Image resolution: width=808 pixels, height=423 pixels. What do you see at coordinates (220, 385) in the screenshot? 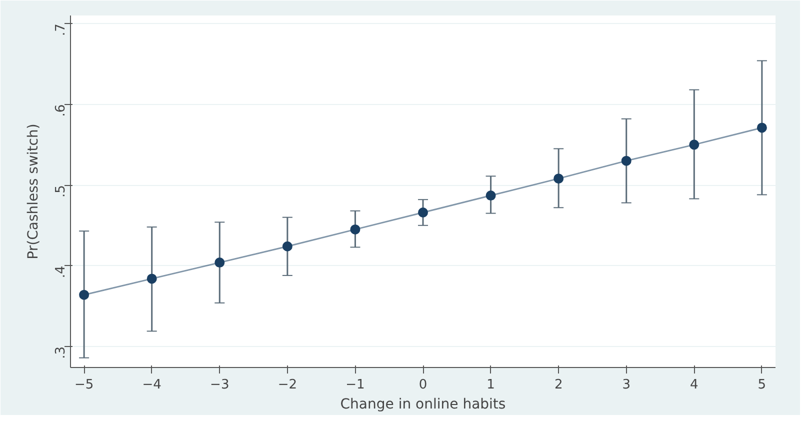
I see `x-tick-label: −3` at bounding box center [220, 385].